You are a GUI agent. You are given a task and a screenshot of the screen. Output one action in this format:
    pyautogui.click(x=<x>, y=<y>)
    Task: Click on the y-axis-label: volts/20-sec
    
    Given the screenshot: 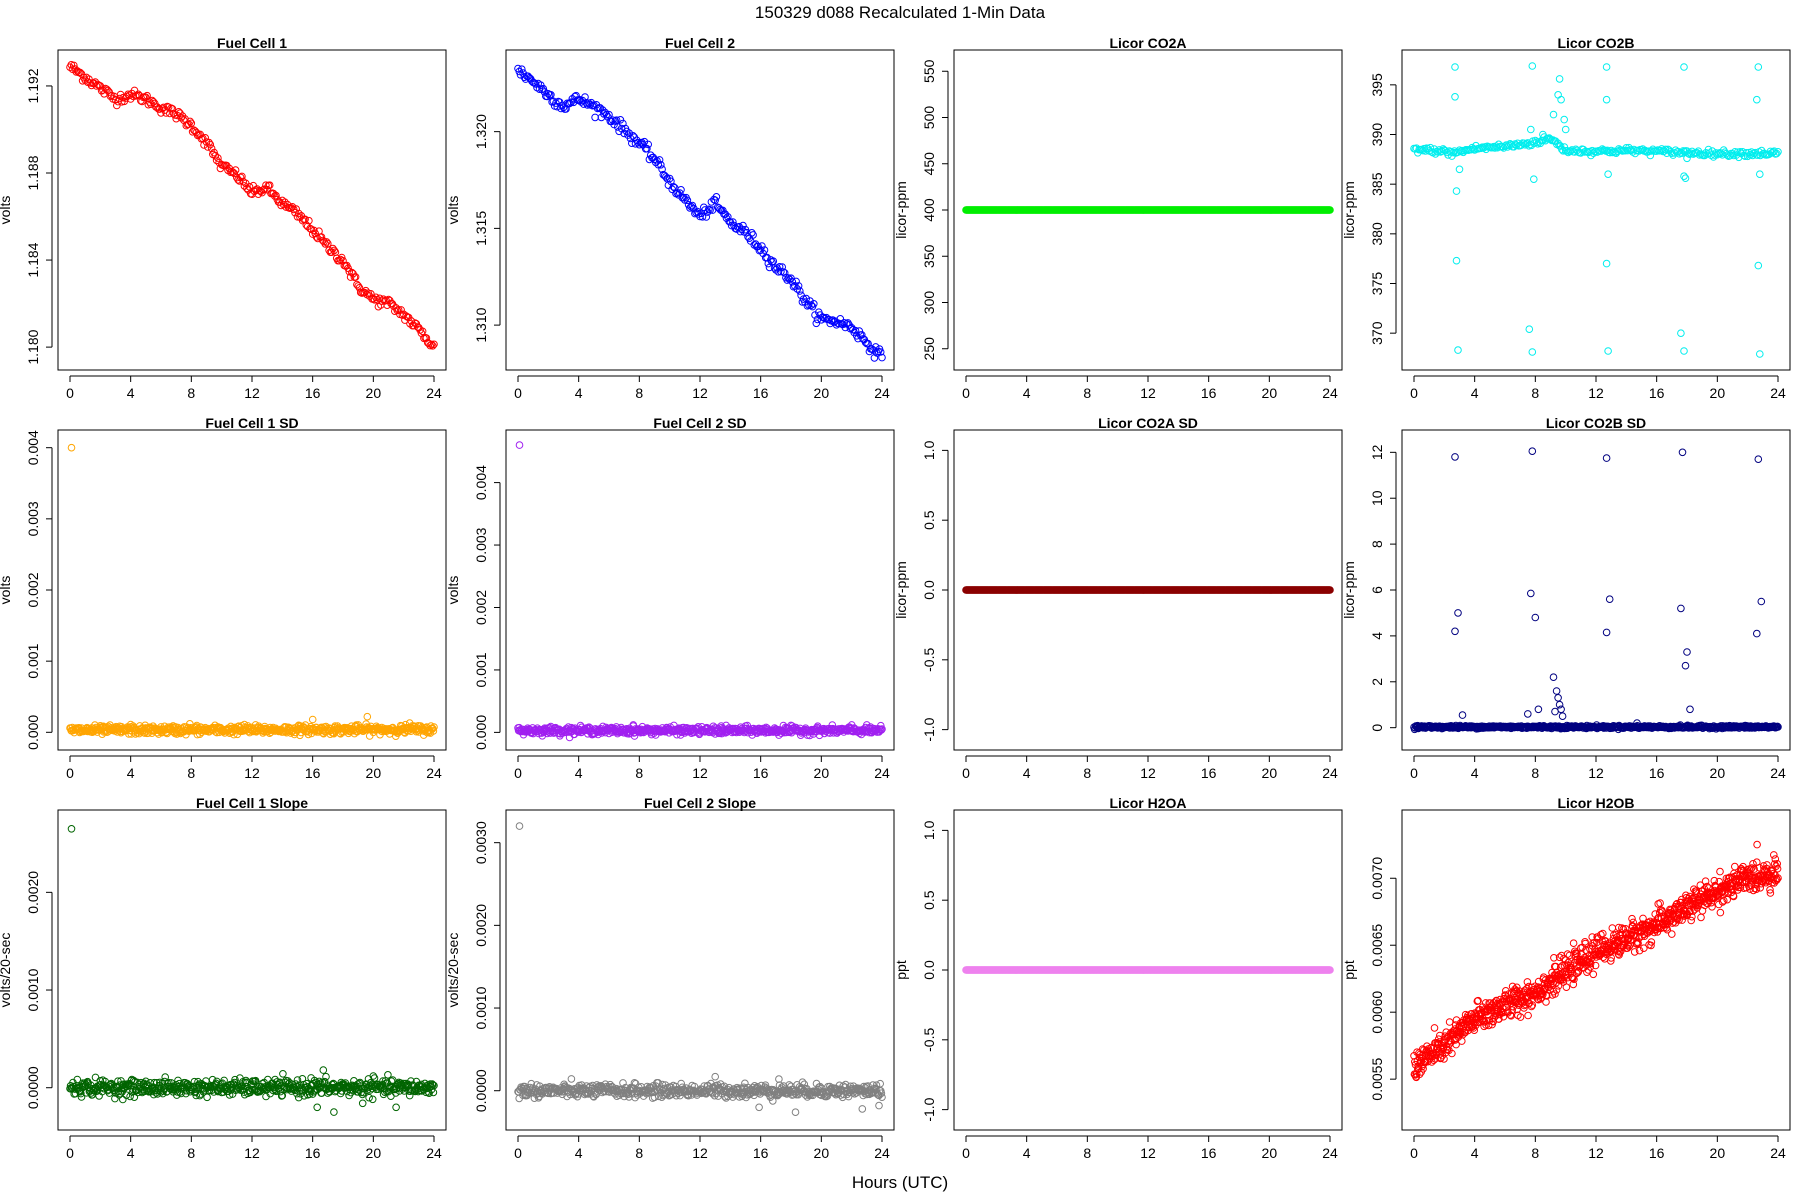 What is the action you would take?
    pyautogui.click(x=6, y=970)
    